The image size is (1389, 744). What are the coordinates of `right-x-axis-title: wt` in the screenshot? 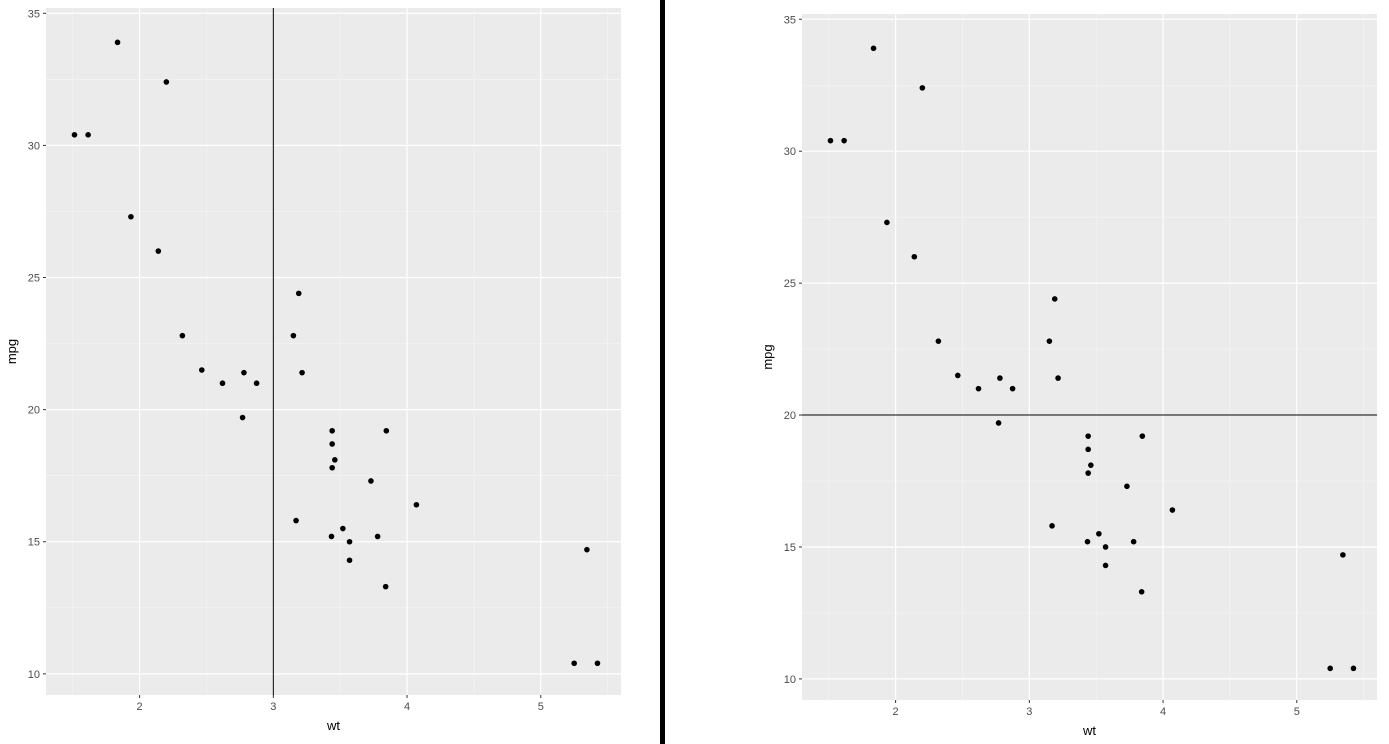 It's located at (1089, 730).